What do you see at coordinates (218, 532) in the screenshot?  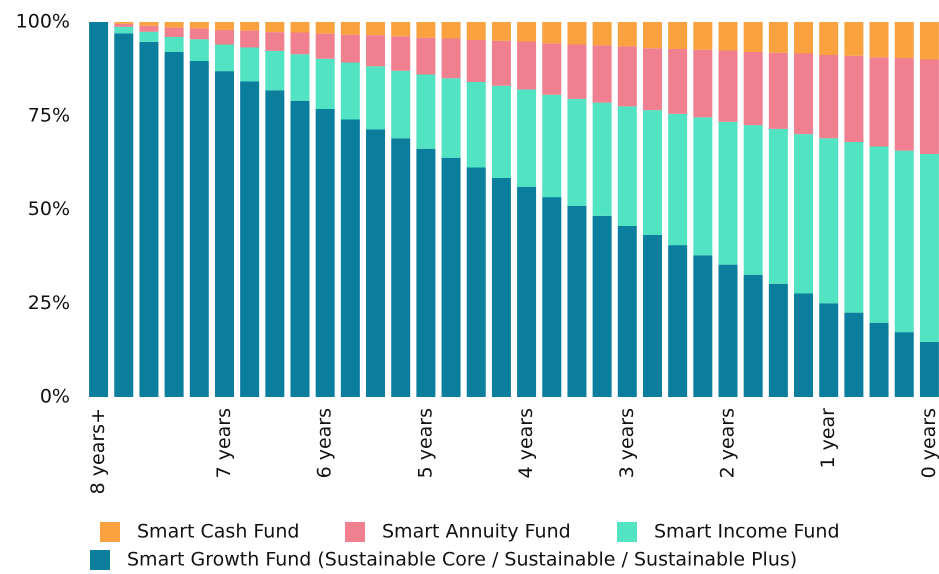 I see `legend-label: Smart Cash Fund` at bounding box center [218, 532].